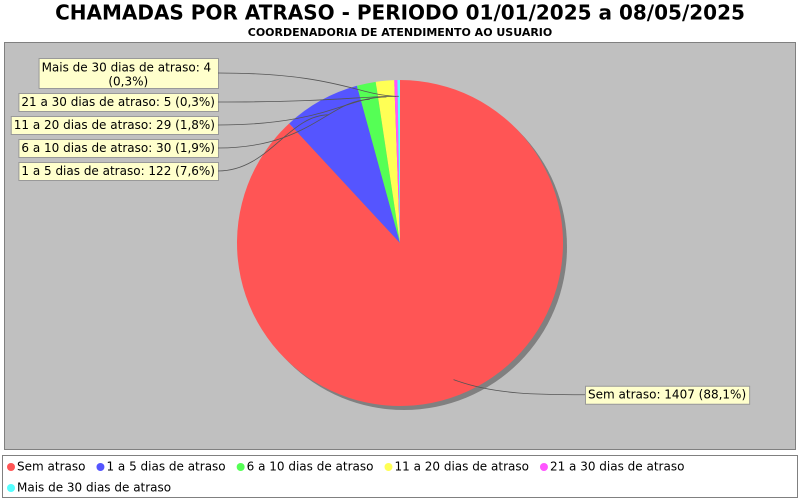  What do you see at coordinates (94, 488) in the screenshot?
I see `legend-label: Mais de 30 dias de atraso` at bounding box center [94, 488].